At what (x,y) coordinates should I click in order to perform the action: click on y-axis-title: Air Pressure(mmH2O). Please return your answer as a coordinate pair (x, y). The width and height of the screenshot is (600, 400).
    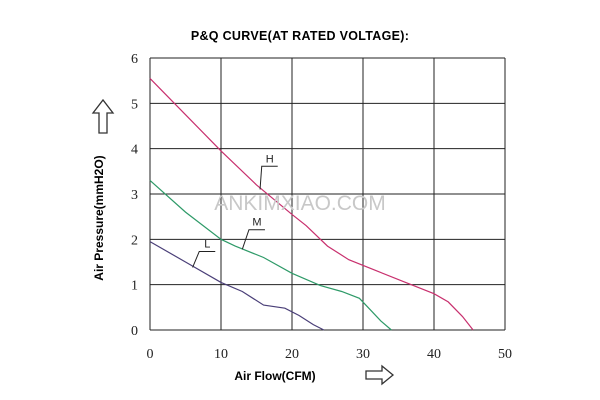
    Looking at the image, I should click on (99, 217).